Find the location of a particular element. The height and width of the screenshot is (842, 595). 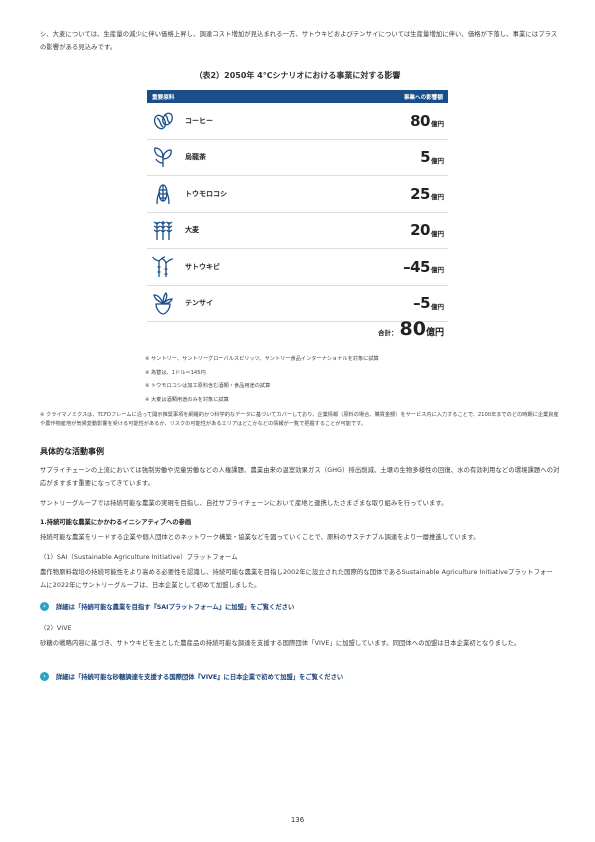

table-title: （表2）2050年 4℃シナリオにおける事業に対する影響 is located at coordinates (297, 75).